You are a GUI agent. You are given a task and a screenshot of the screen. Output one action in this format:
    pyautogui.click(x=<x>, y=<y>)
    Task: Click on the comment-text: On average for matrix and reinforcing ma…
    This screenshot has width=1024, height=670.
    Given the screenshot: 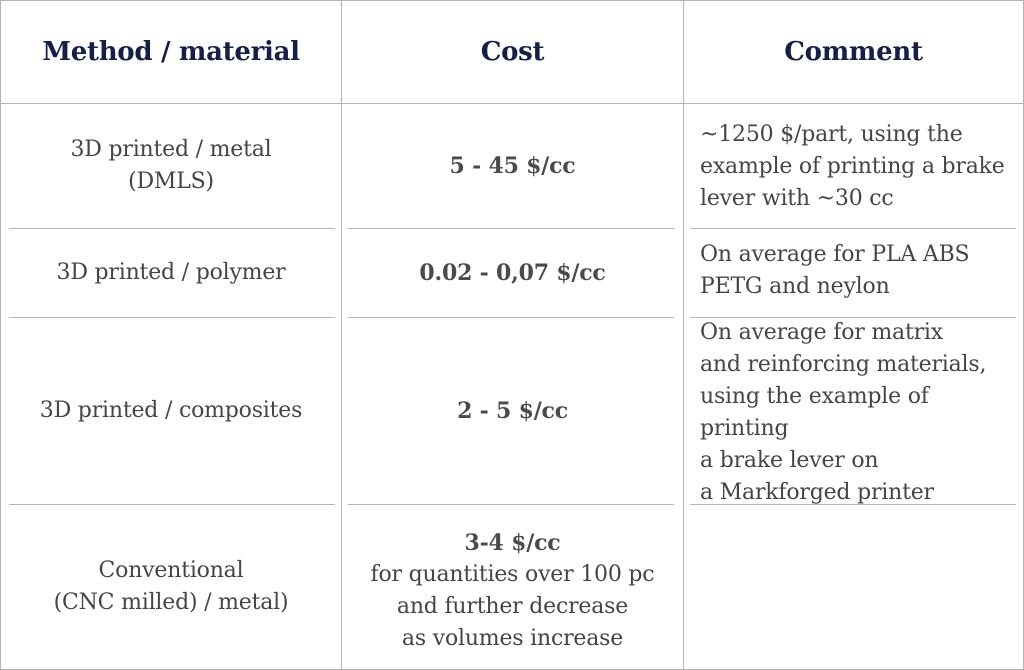 What is the action you would take?
    pyautogui.click(x=843, y=412)
    